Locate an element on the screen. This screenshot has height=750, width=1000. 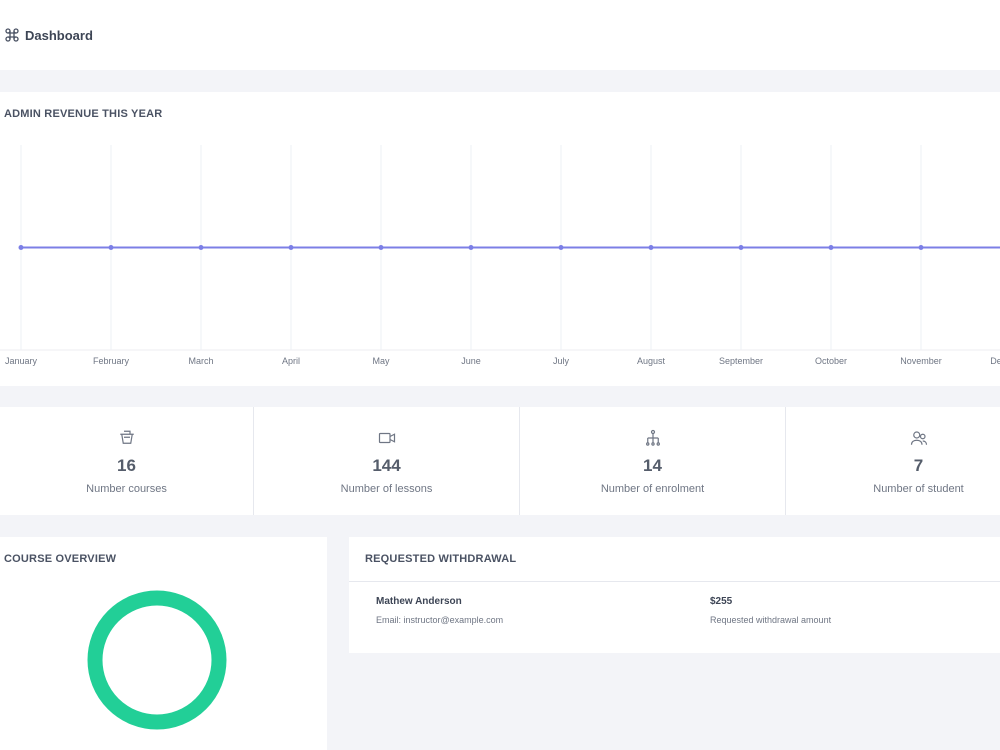
x-tick-label: February is located at coordinates (111, 361).